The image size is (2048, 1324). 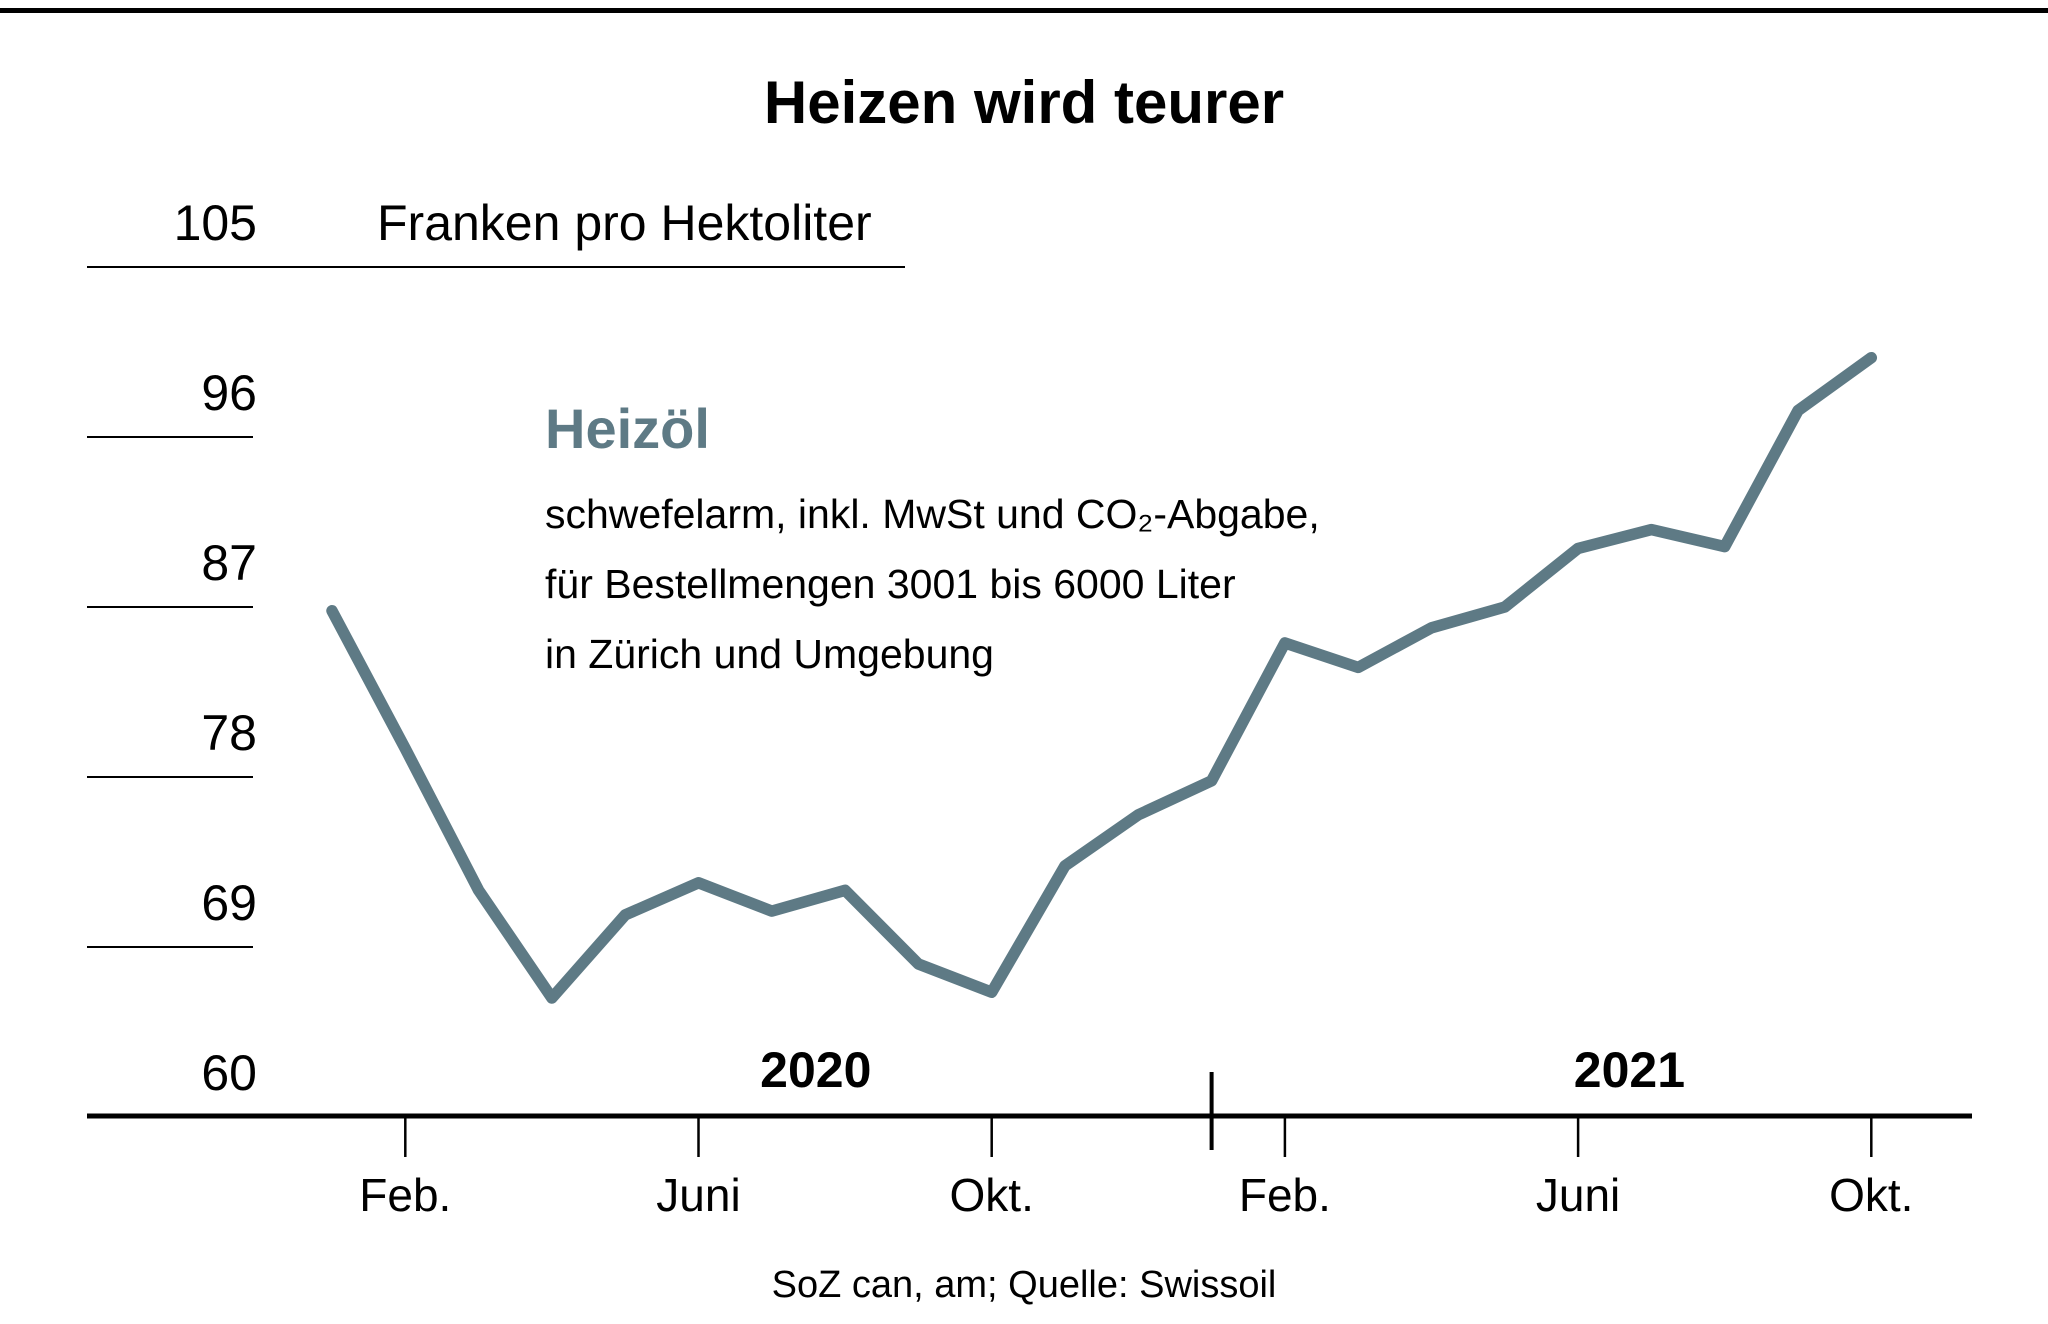 I want to click on x-axis: Feb. Juni Okt. Feb. Juni Okt. 2020 2021, so click(x=1029, y=1131).